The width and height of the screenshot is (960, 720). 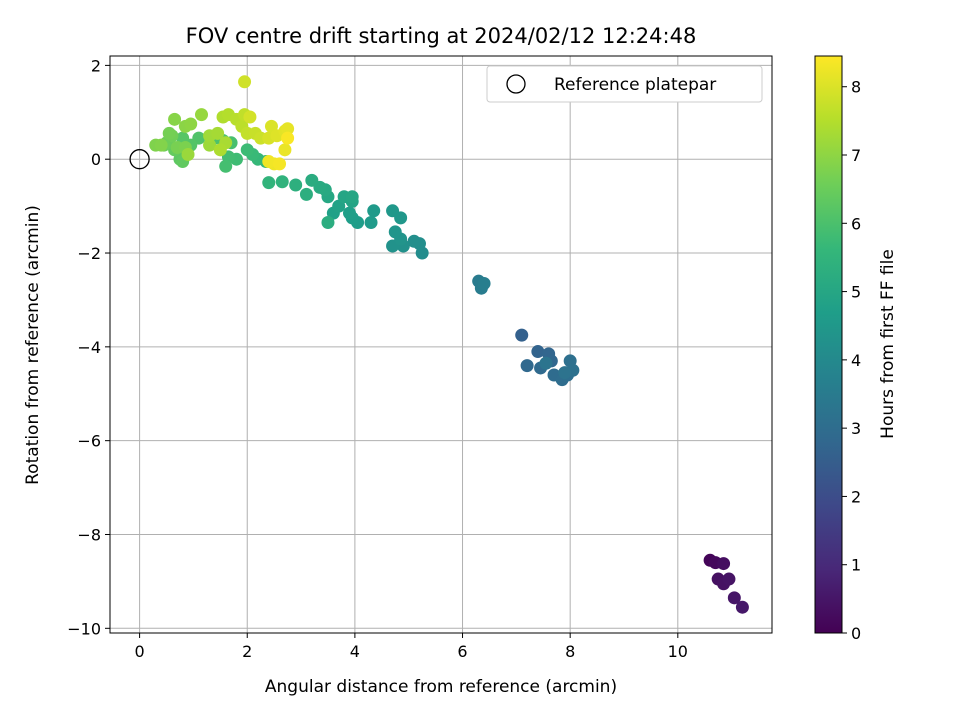 I want to click on colorbar-tick-label: 3, so click(x=856, y=428).